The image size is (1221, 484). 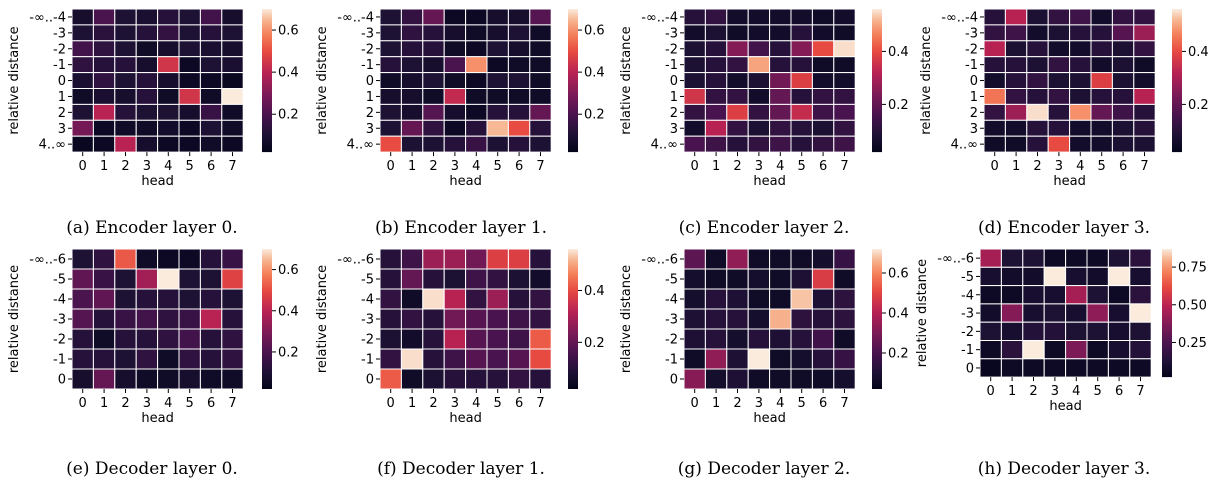 What do you see at coordinates (1192, 343) in the screenshot?
I see `colorbar-tick-label: 0.25` at bounding box center [1192, 343].